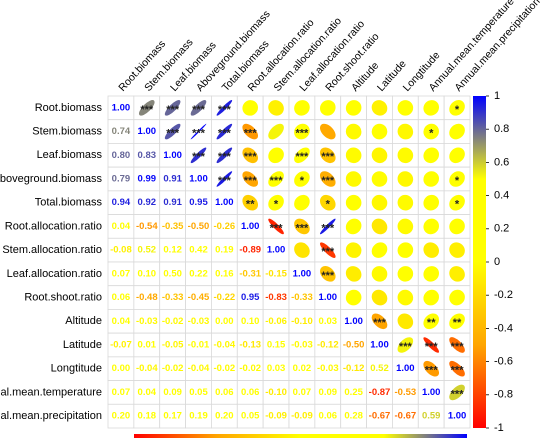  Describe the element at coordinates (173, 345) in the screenshot. I see `value-label: -0.05` at that location.